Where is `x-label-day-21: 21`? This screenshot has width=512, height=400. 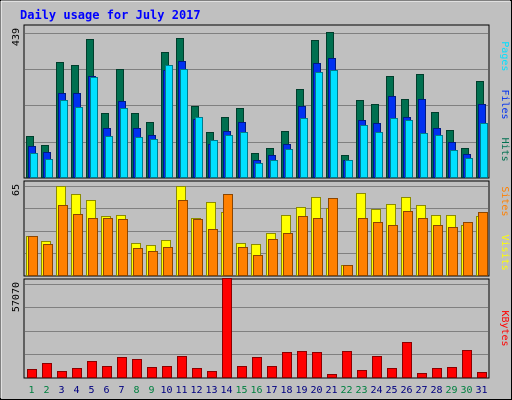
x-label-day-21: 21 is located at coordinates (331, 390).